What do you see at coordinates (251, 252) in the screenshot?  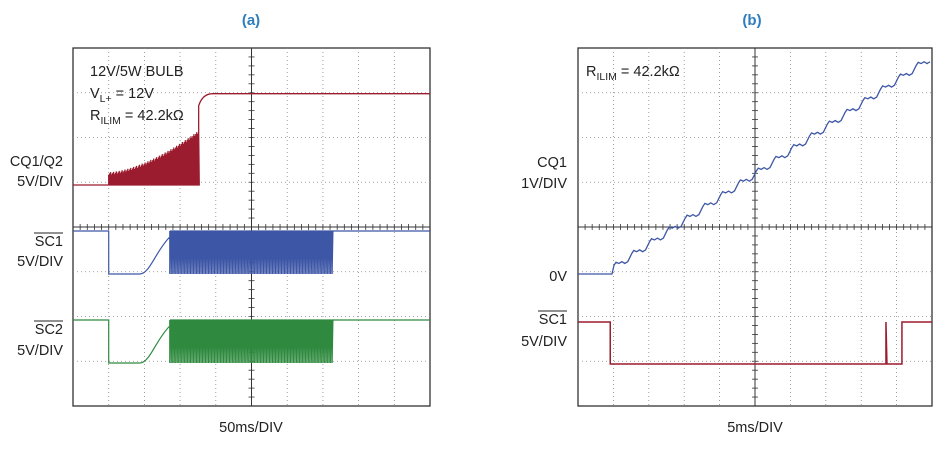 I see `trace-sc1-a` at bounding box center [251, 252].